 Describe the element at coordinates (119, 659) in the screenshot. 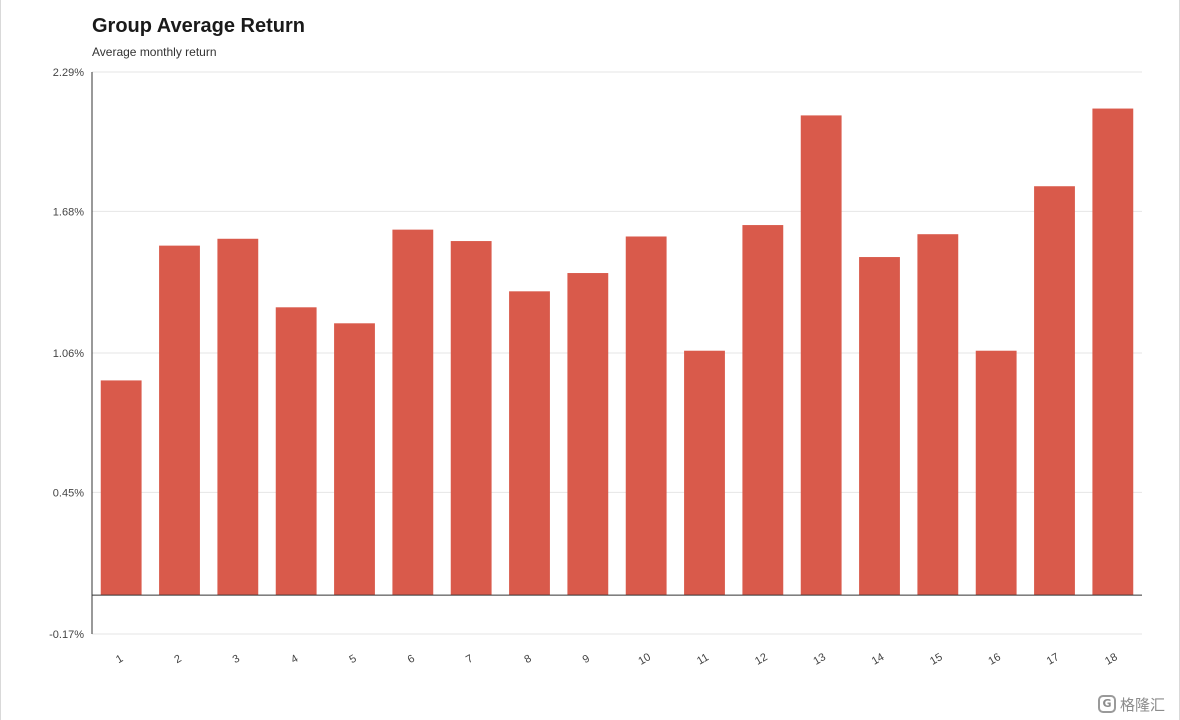

I see `x-tick-label: 1` at that location.